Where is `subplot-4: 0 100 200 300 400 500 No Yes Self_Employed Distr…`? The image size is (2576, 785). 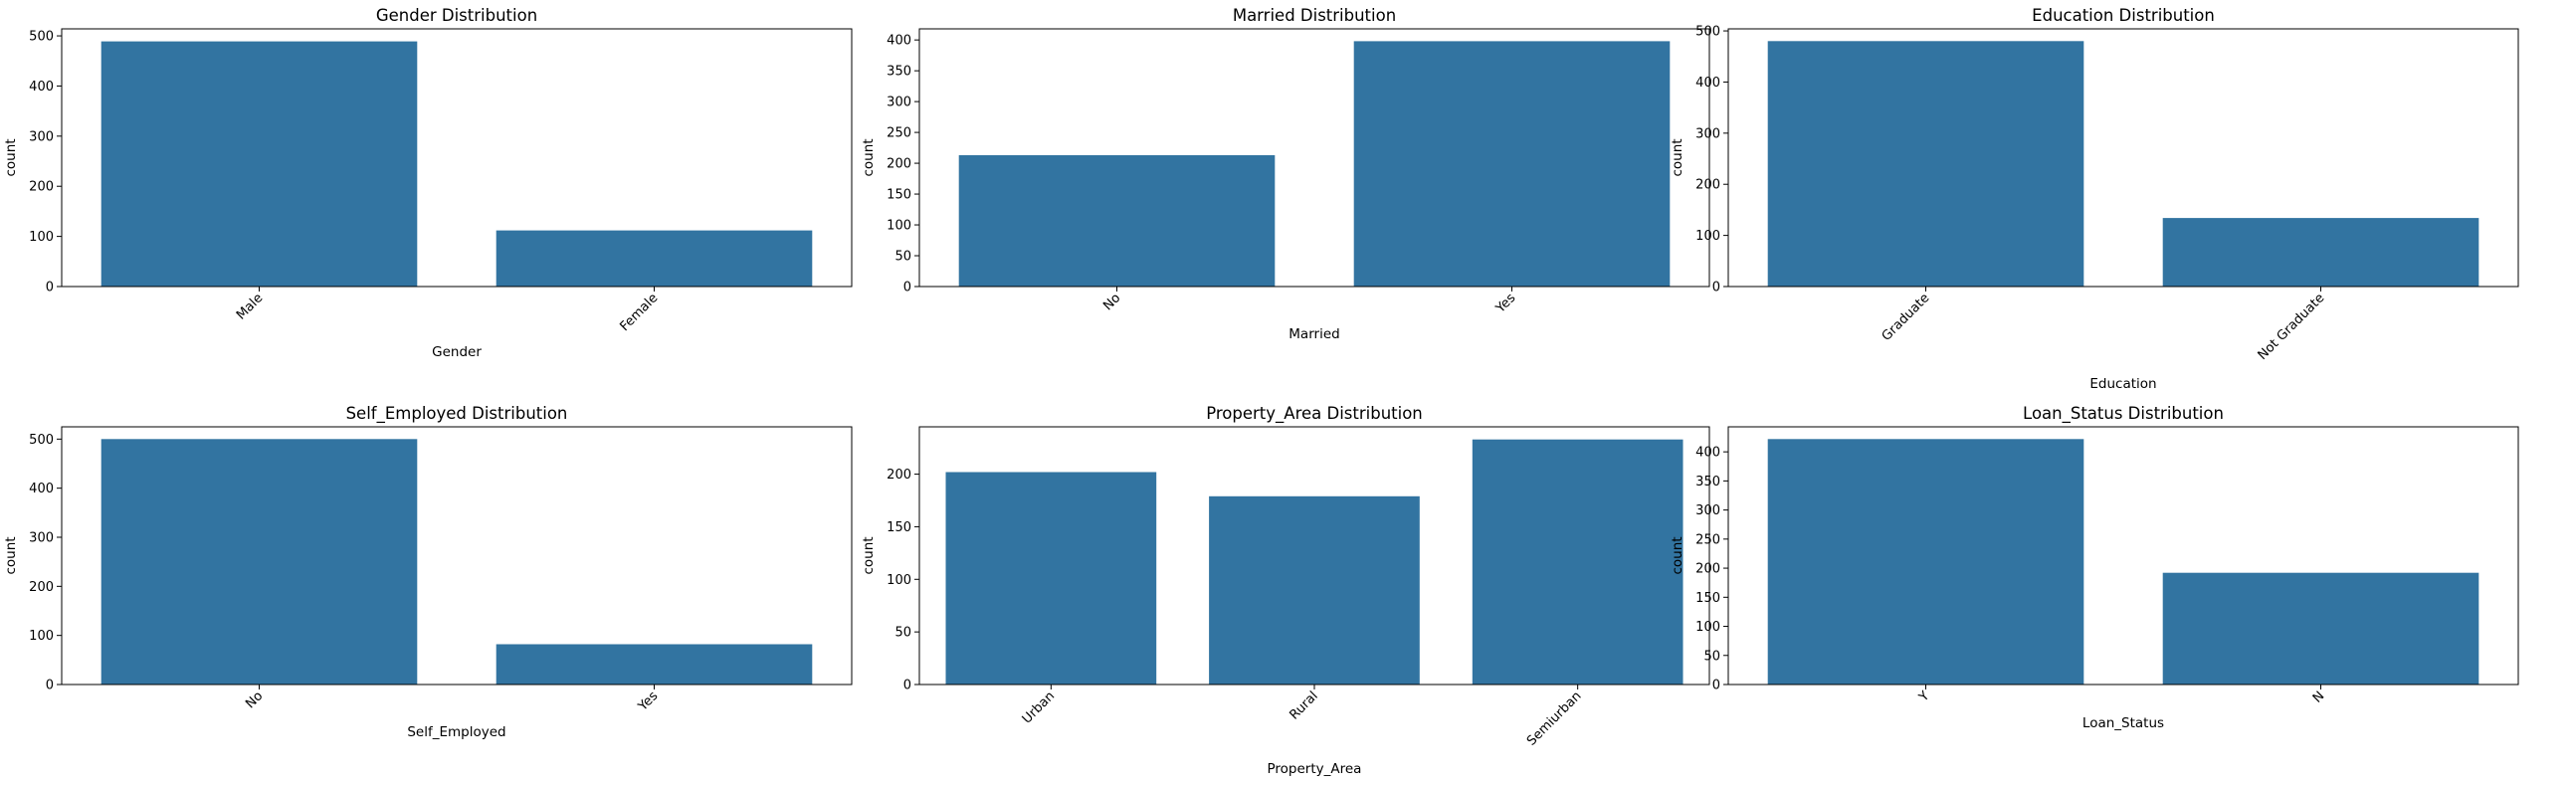
subplot-4: 0 100 200 300 400 500 No Yes Self_Employed Distr… is located at coordinates (428, 572).